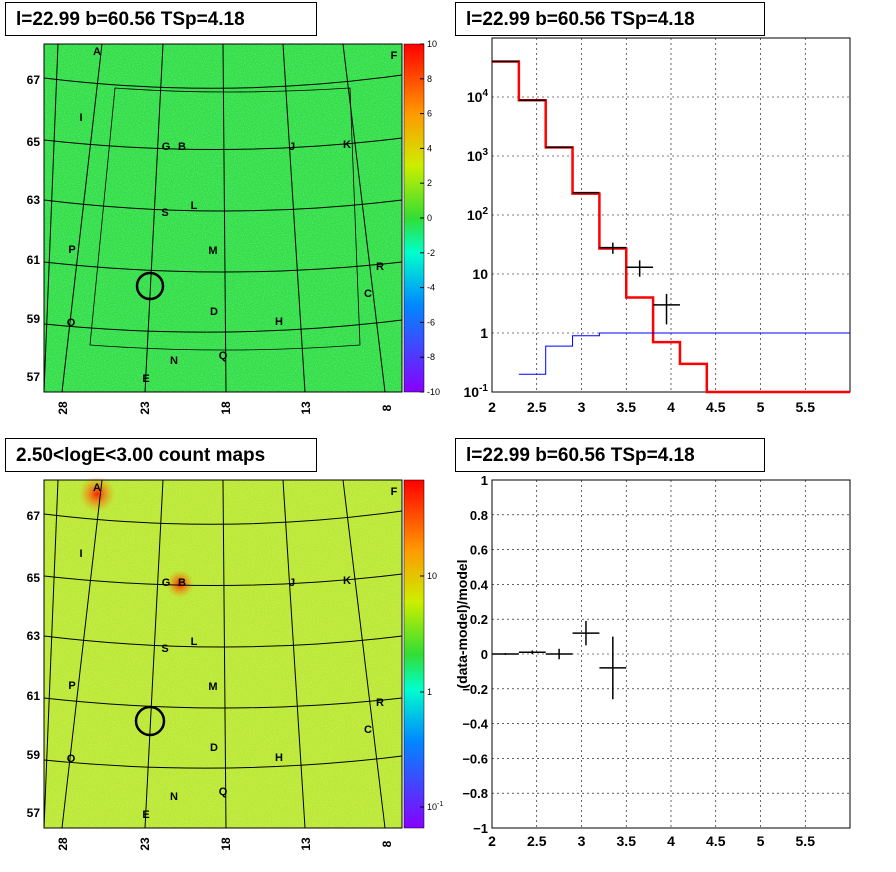  Describe the element at coordinates (429, 183) in the screenshot. I see `colorbar-tick-label: 2` at that location.